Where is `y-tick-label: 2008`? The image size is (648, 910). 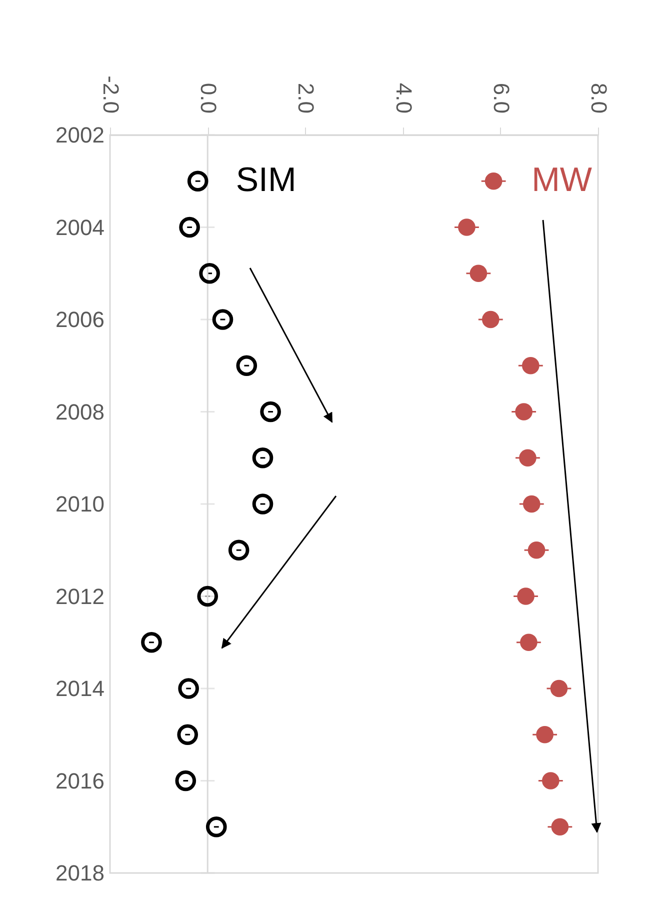 y-tick-label: 2008 is located at coordinates (80, 411).